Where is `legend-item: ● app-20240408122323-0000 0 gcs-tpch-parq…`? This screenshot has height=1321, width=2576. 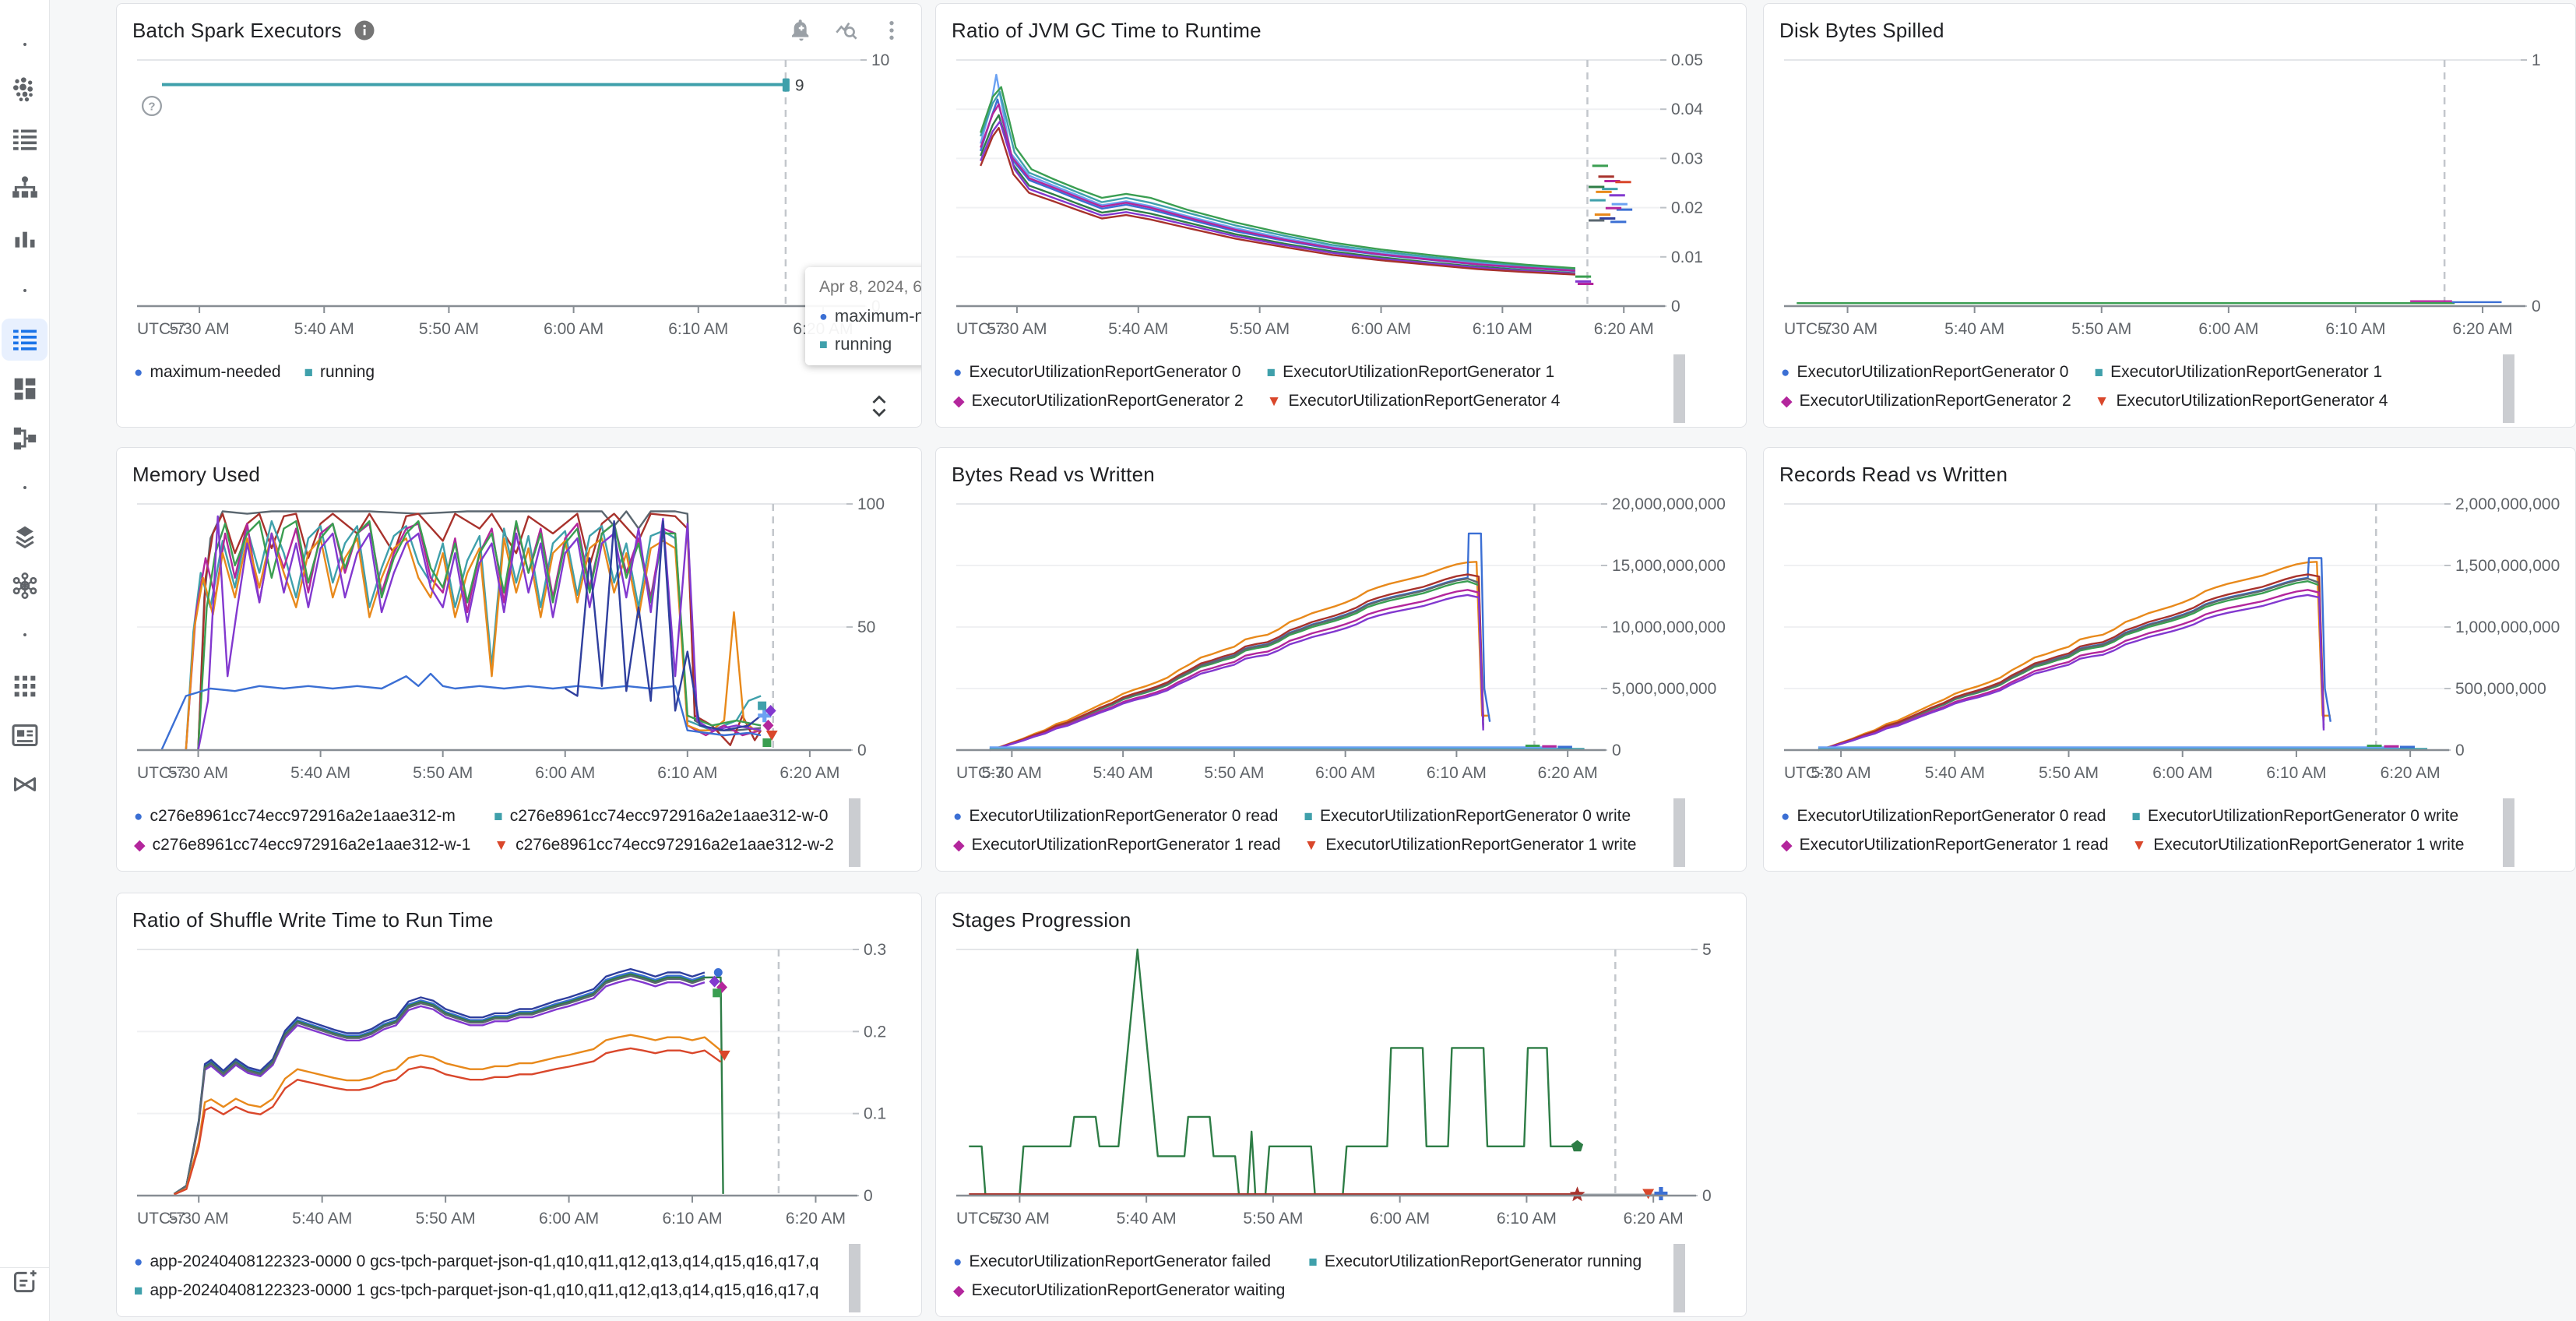 legend-item: ● app-20240408122323-0000 0 gcs-tpch-parq… is located at coordinates (476, 1261).